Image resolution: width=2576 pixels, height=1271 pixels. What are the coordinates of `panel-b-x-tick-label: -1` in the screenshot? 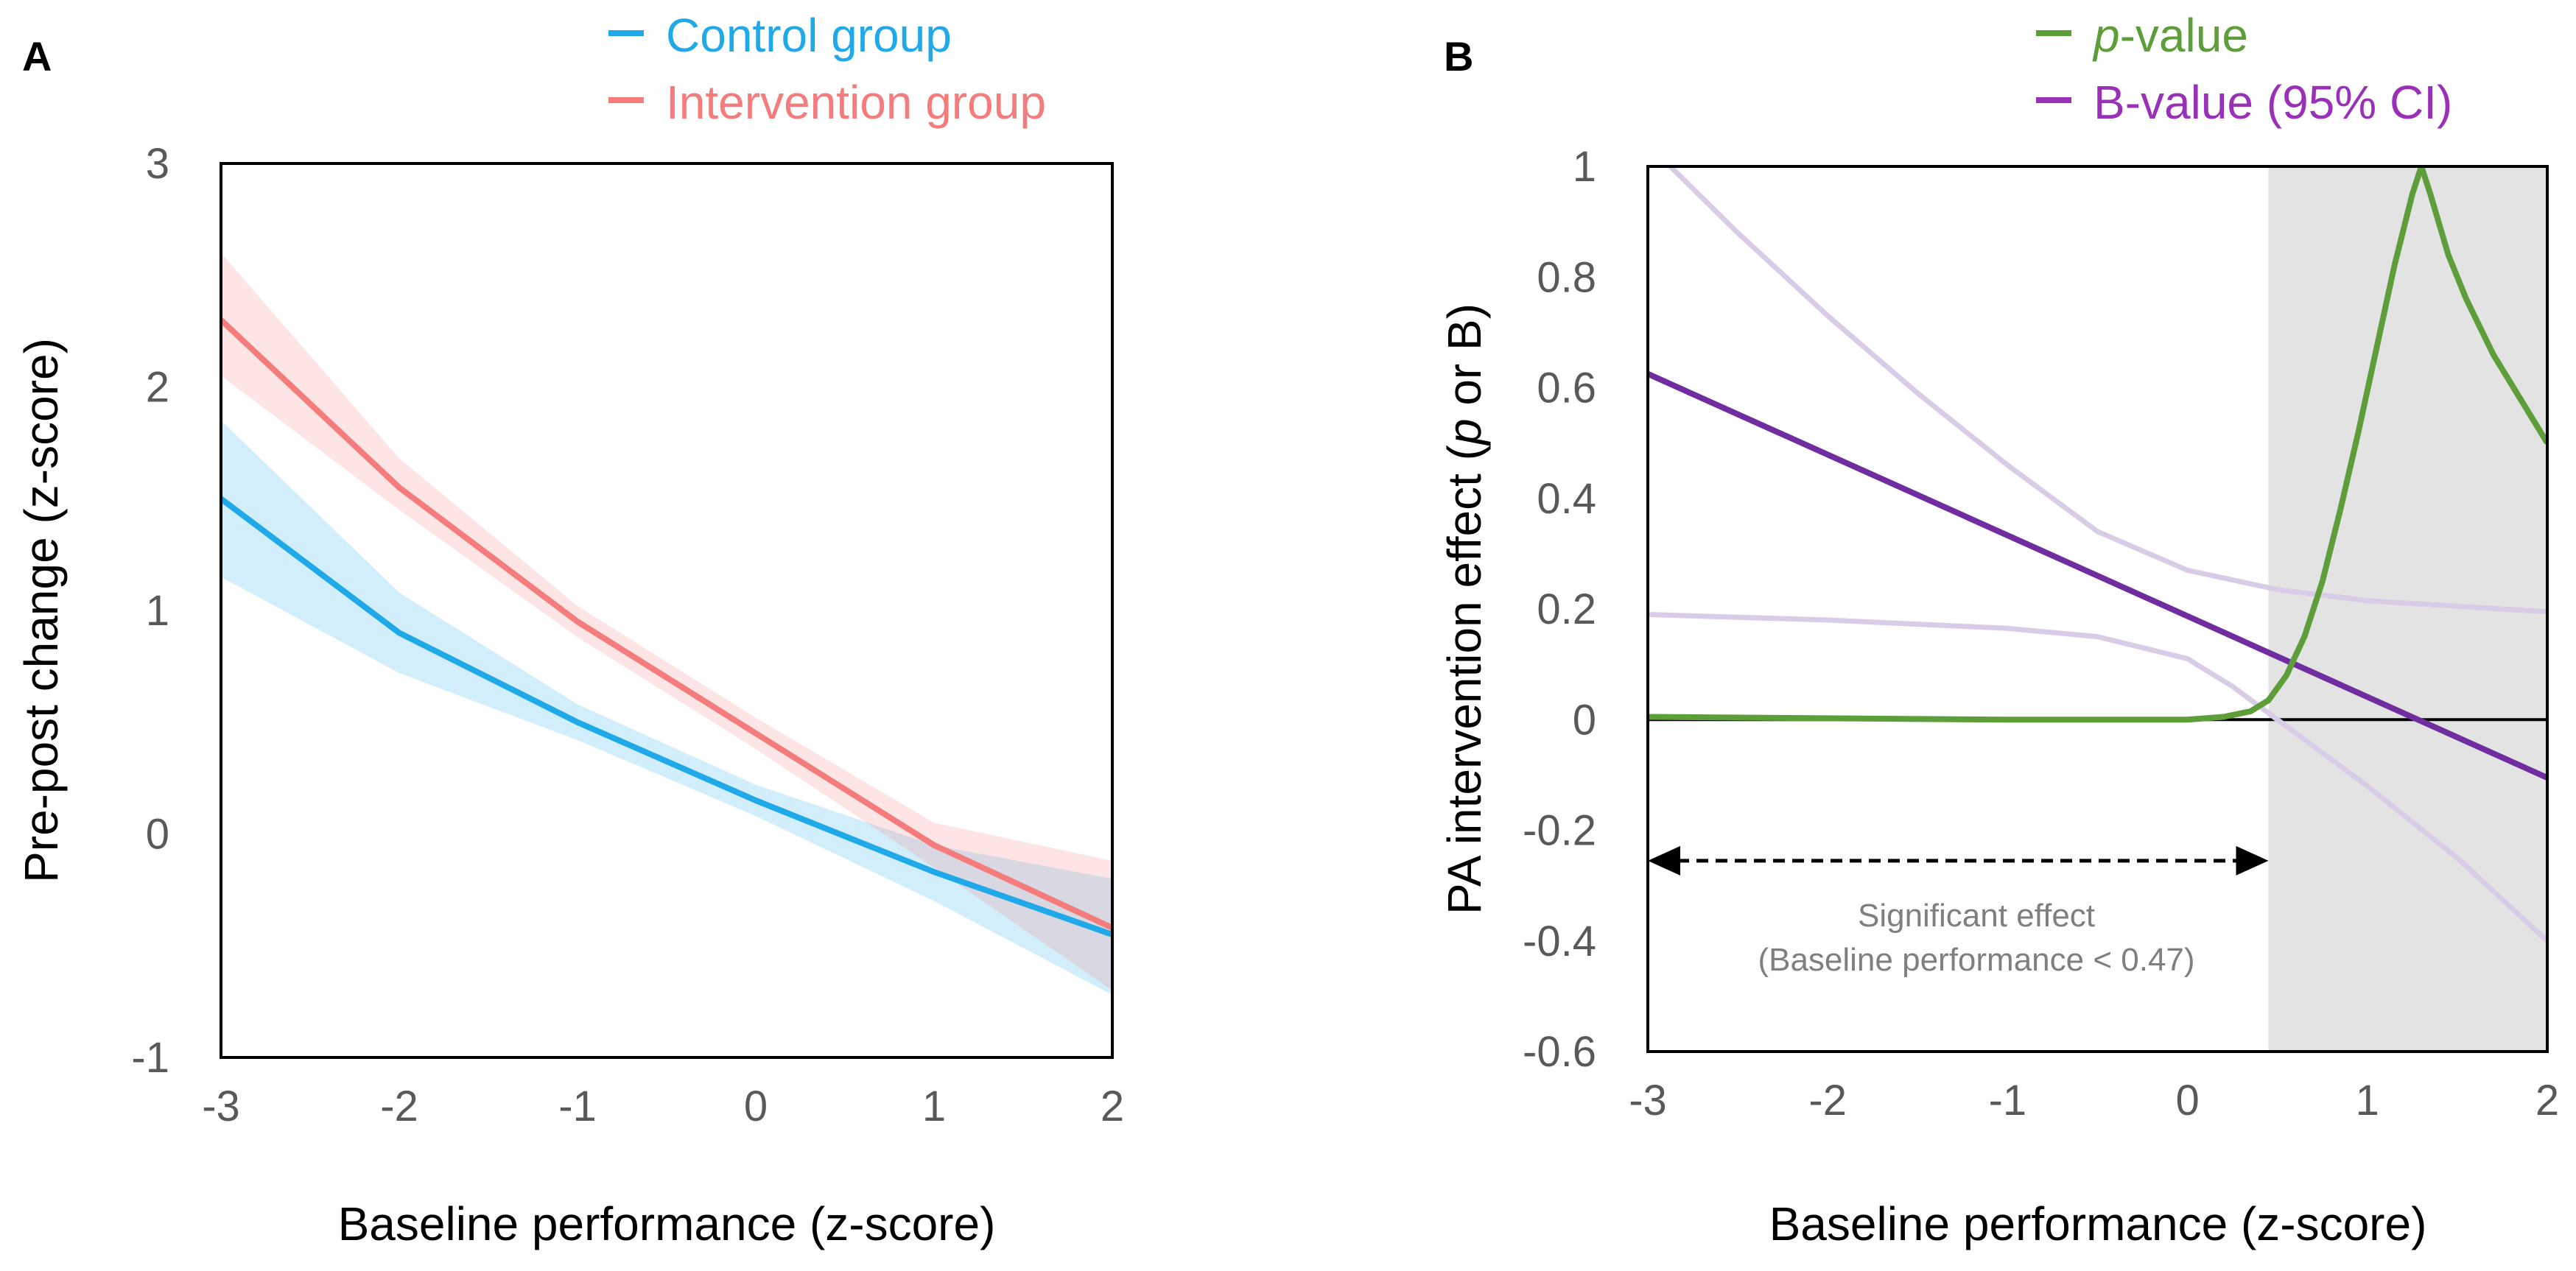 It's located at (2008, 1100).